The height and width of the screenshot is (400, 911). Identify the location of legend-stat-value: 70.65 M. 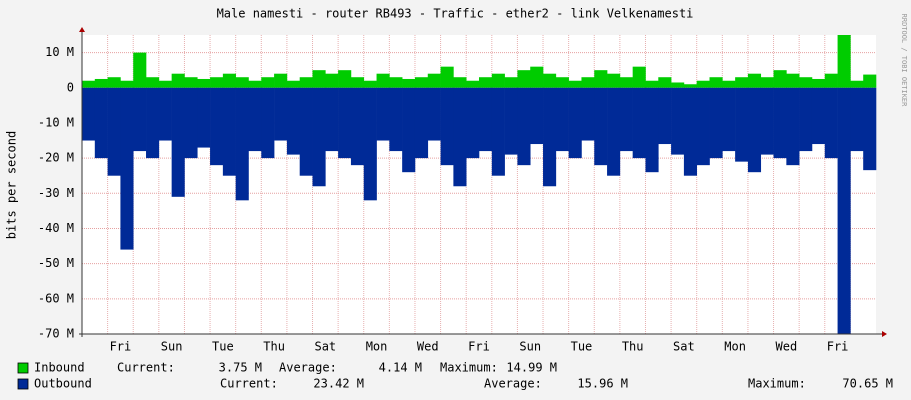
(867, 384).